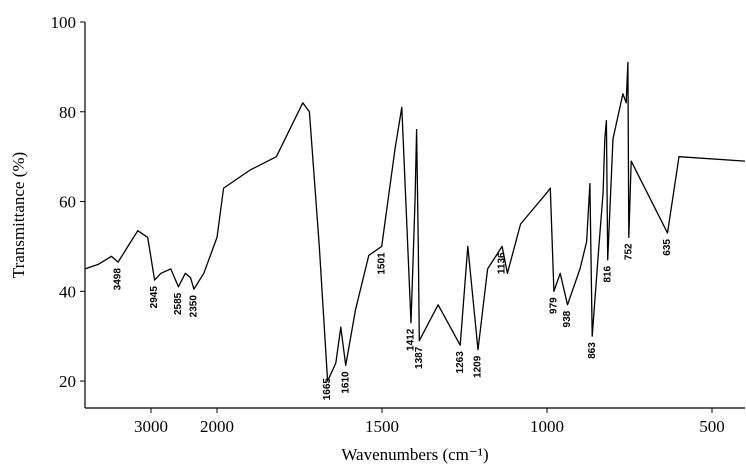  I want to click on peak-label: 1412, so click(411, 339).